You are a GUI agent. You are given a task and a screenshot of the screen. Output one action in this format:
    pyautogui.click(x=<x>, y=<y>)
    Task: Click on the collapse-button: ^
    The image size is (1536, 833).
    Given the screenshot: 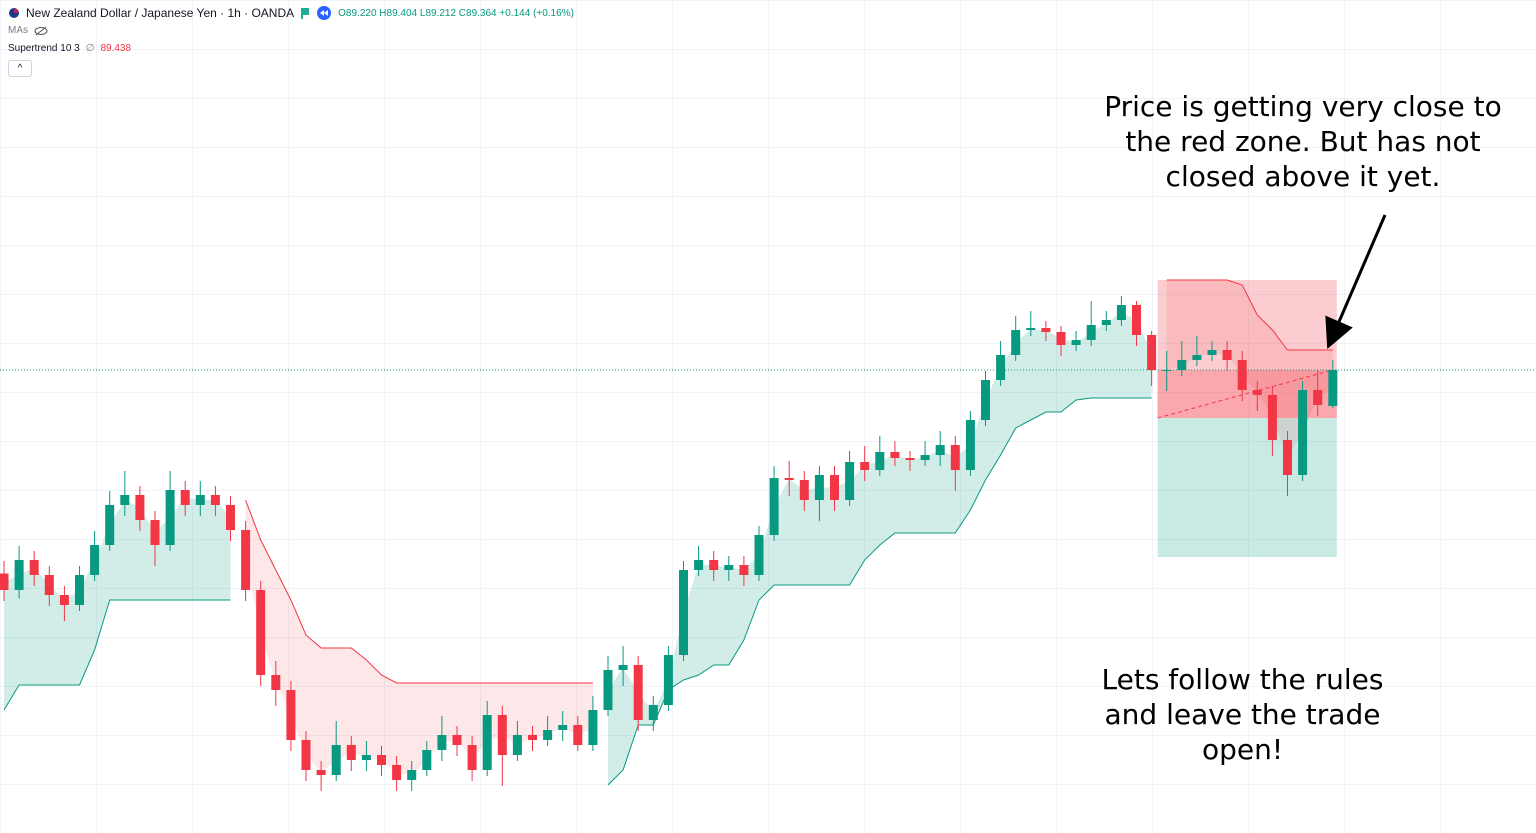 What is the action you would take?
    pyautogui.click(x=20, y=68)
    